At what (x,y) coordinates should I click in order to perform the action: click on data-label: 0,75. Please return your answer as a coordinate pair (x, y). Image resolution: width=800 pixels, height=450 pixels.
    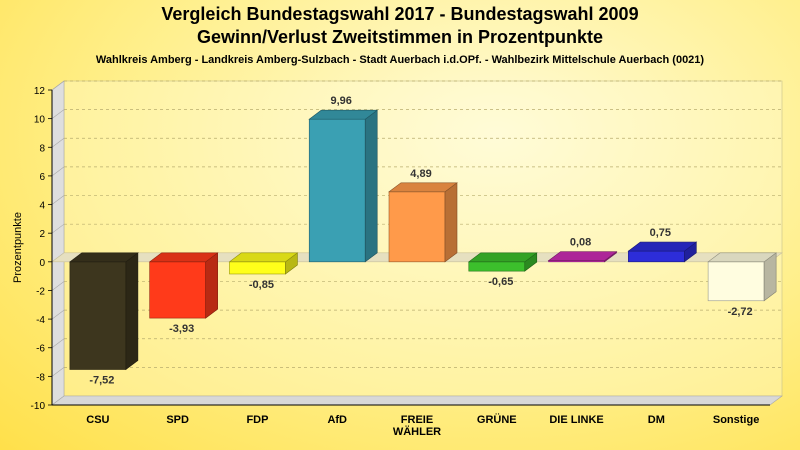
    Looking at the image, I should click on (660, 233).